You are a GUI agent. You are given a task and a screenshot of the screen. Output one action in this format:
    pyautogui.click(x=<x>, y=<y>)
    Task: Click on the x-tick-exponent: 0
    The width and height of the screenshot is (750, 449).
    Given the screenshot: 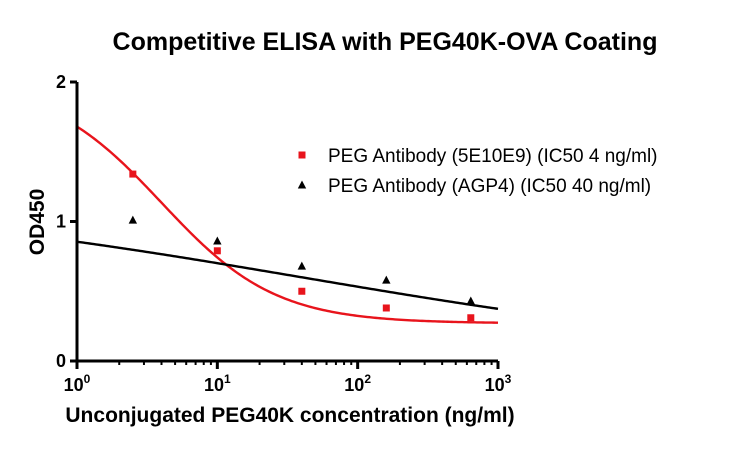 What is the action you would take?
    pyautogui.click(x=87, y=379)
    